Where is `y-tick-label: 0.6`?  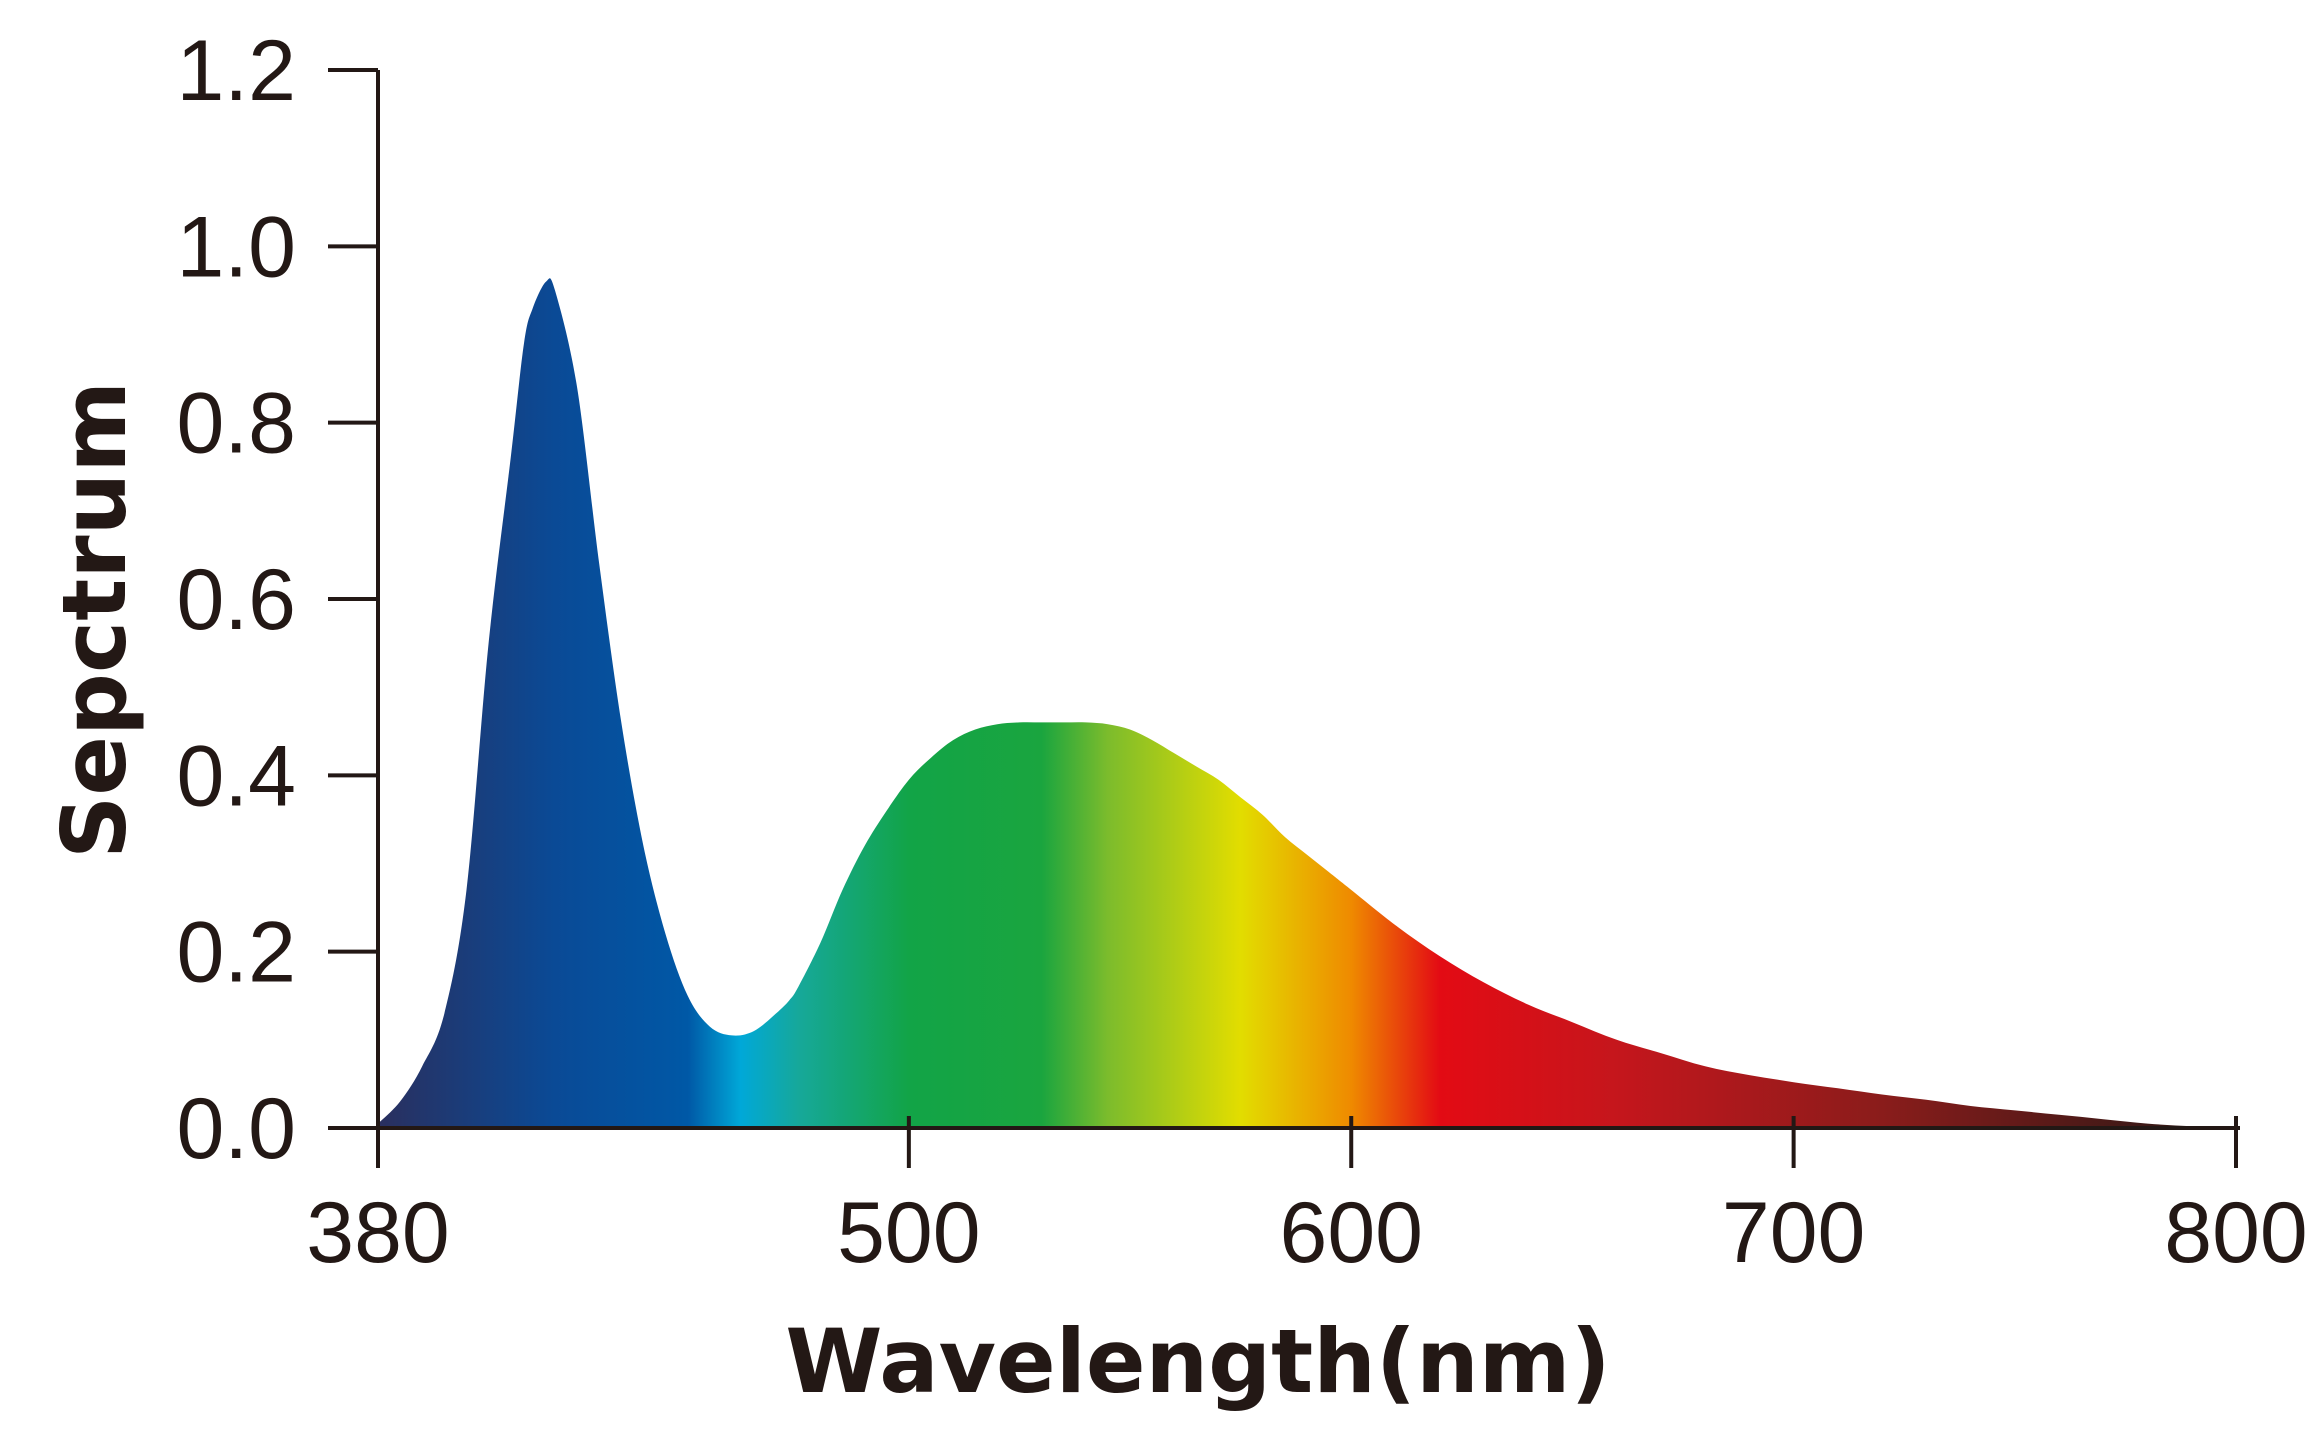 y-tick-label: 0.6 is located at coordinates (236, 600).